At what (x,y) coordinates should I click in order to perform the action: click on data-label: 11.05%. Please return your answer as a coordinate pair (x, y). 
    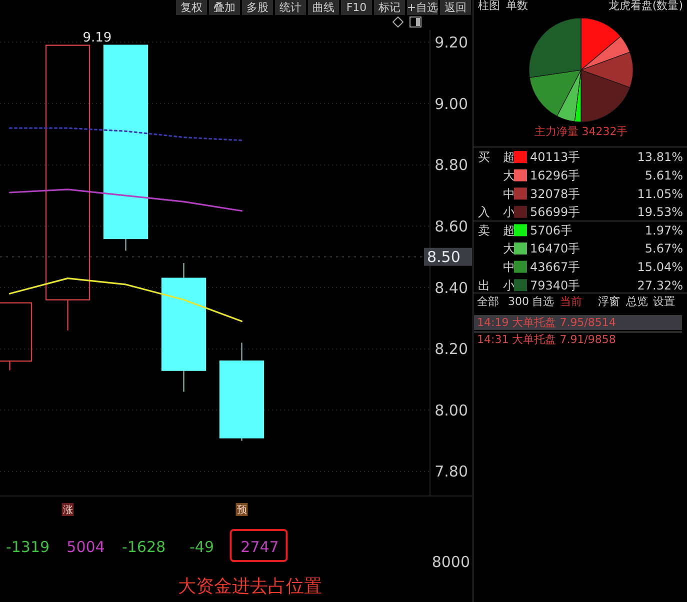
    Looking at the image, I should click on (660, 193).